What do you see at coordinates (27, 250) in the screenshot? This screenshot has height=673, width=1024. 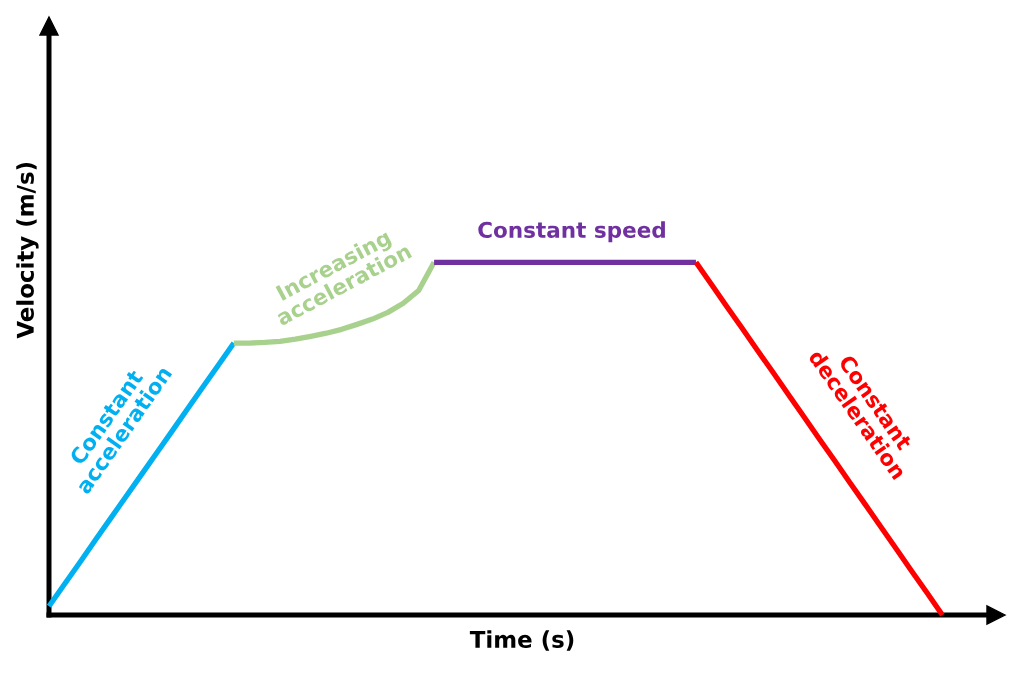 I see `y-axis-title: Velocity (m/s)` at bounding box center [27, 250].